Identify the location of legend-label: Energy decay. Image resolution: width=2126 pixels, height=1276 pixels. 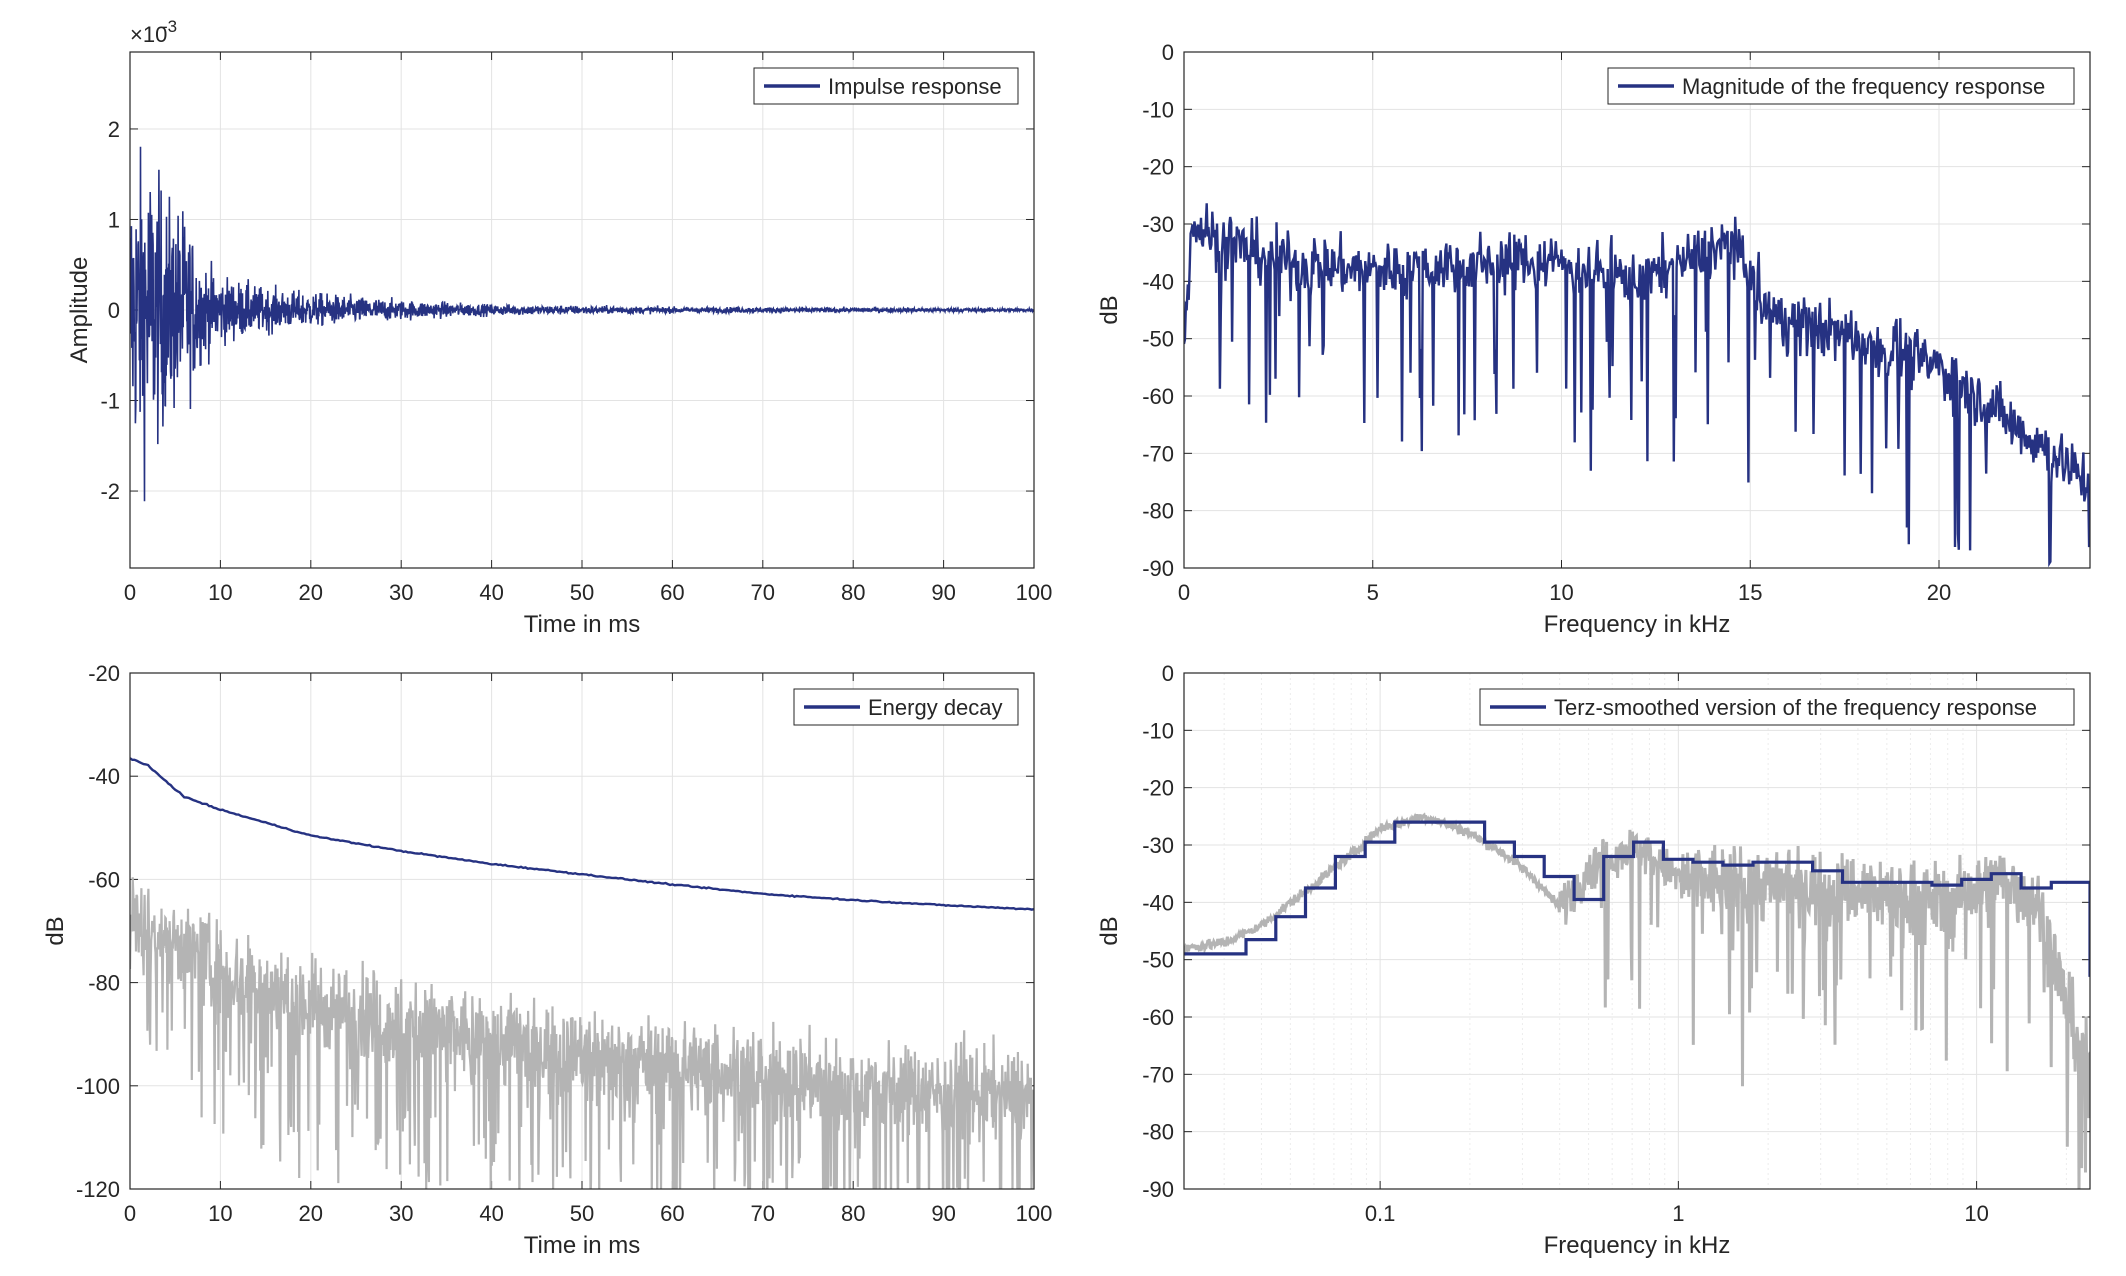
(935, 707).